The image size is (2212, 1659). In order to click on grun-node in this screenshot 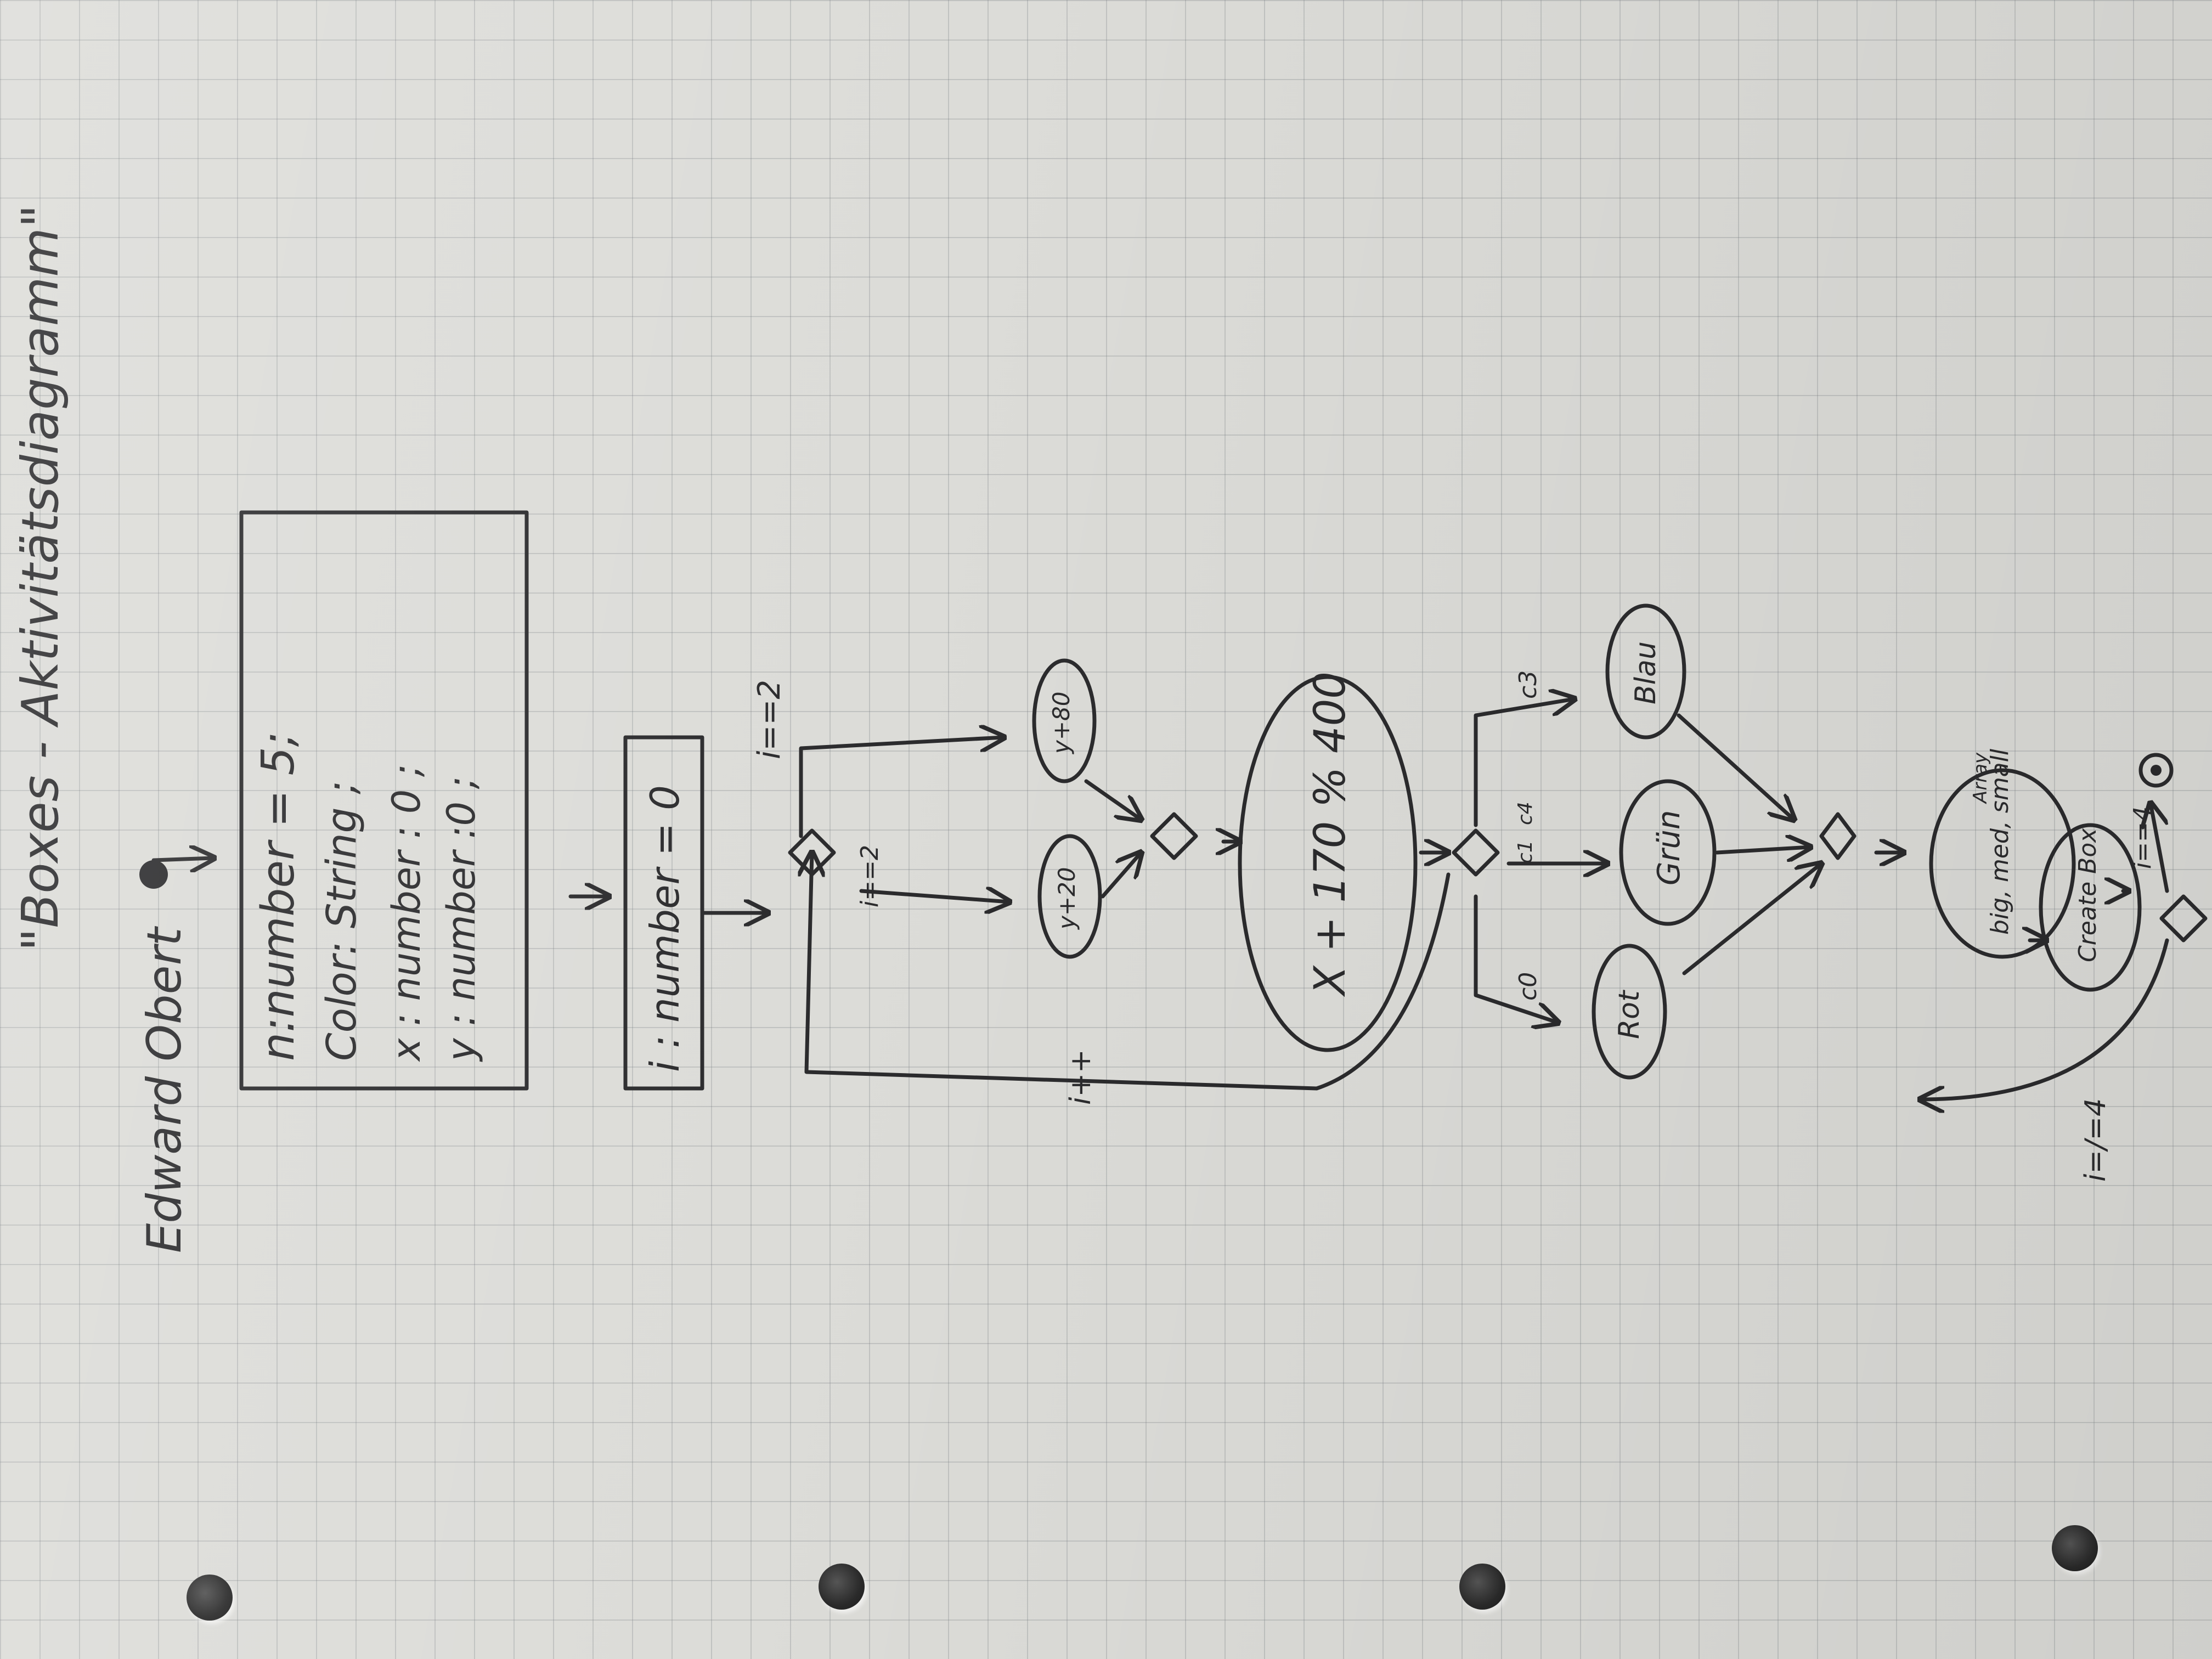, I will do `click(1668, 852)`.